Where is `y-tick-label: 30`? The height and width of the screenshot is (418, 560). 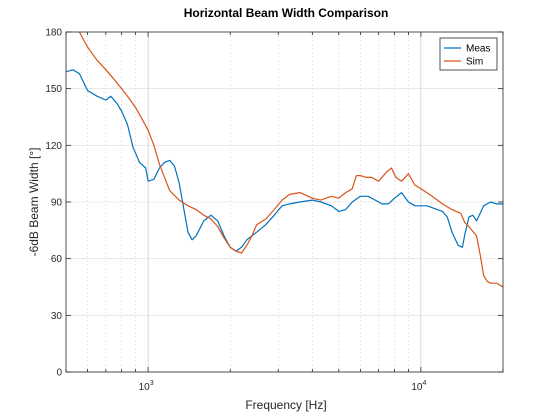 y-tick-label: 30 is located at coordinates (57, 316).